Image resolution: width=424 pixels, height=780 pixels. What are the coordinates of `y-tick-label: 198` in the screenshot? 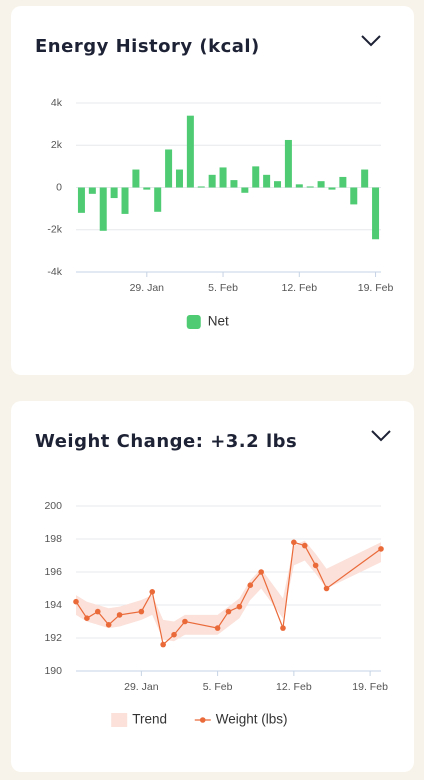 It's located at (53, 539).